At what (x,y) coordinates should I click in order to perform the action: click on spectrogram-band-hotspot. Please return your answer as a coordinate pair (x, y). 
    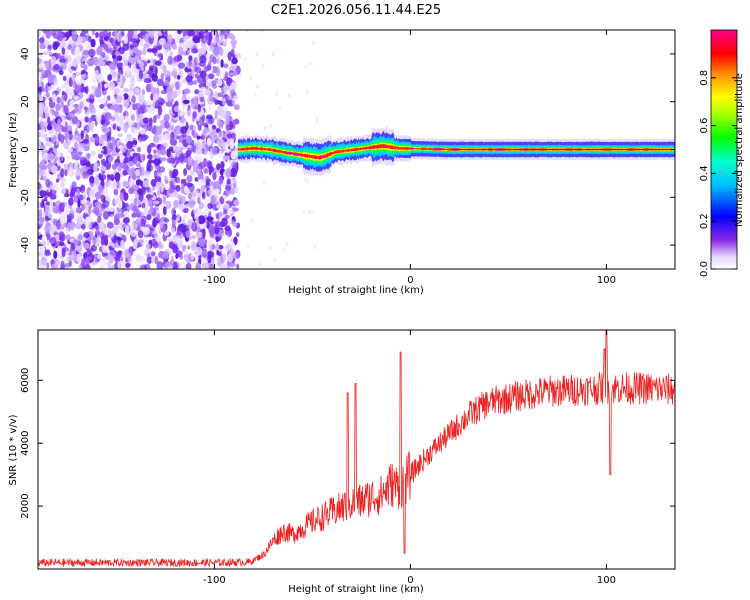
    Looking at the image, I should click on (297, 154).